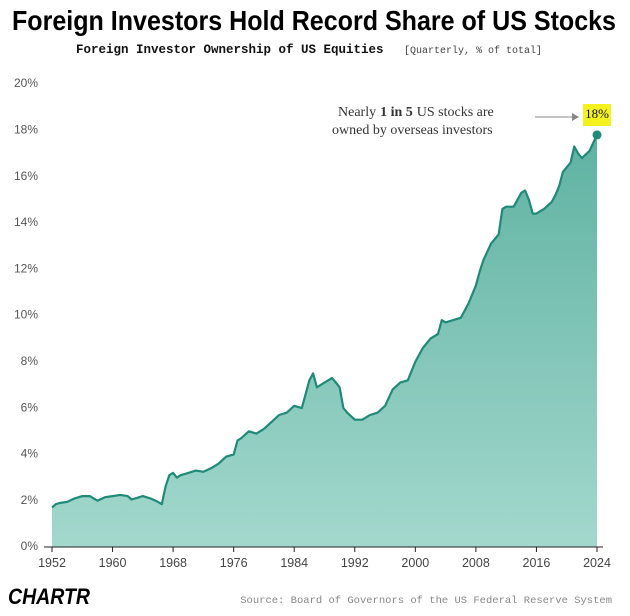 The width and height of the screenshot is (630, 616). I want to click on y-tick-label: 2%, so click(30, 500).